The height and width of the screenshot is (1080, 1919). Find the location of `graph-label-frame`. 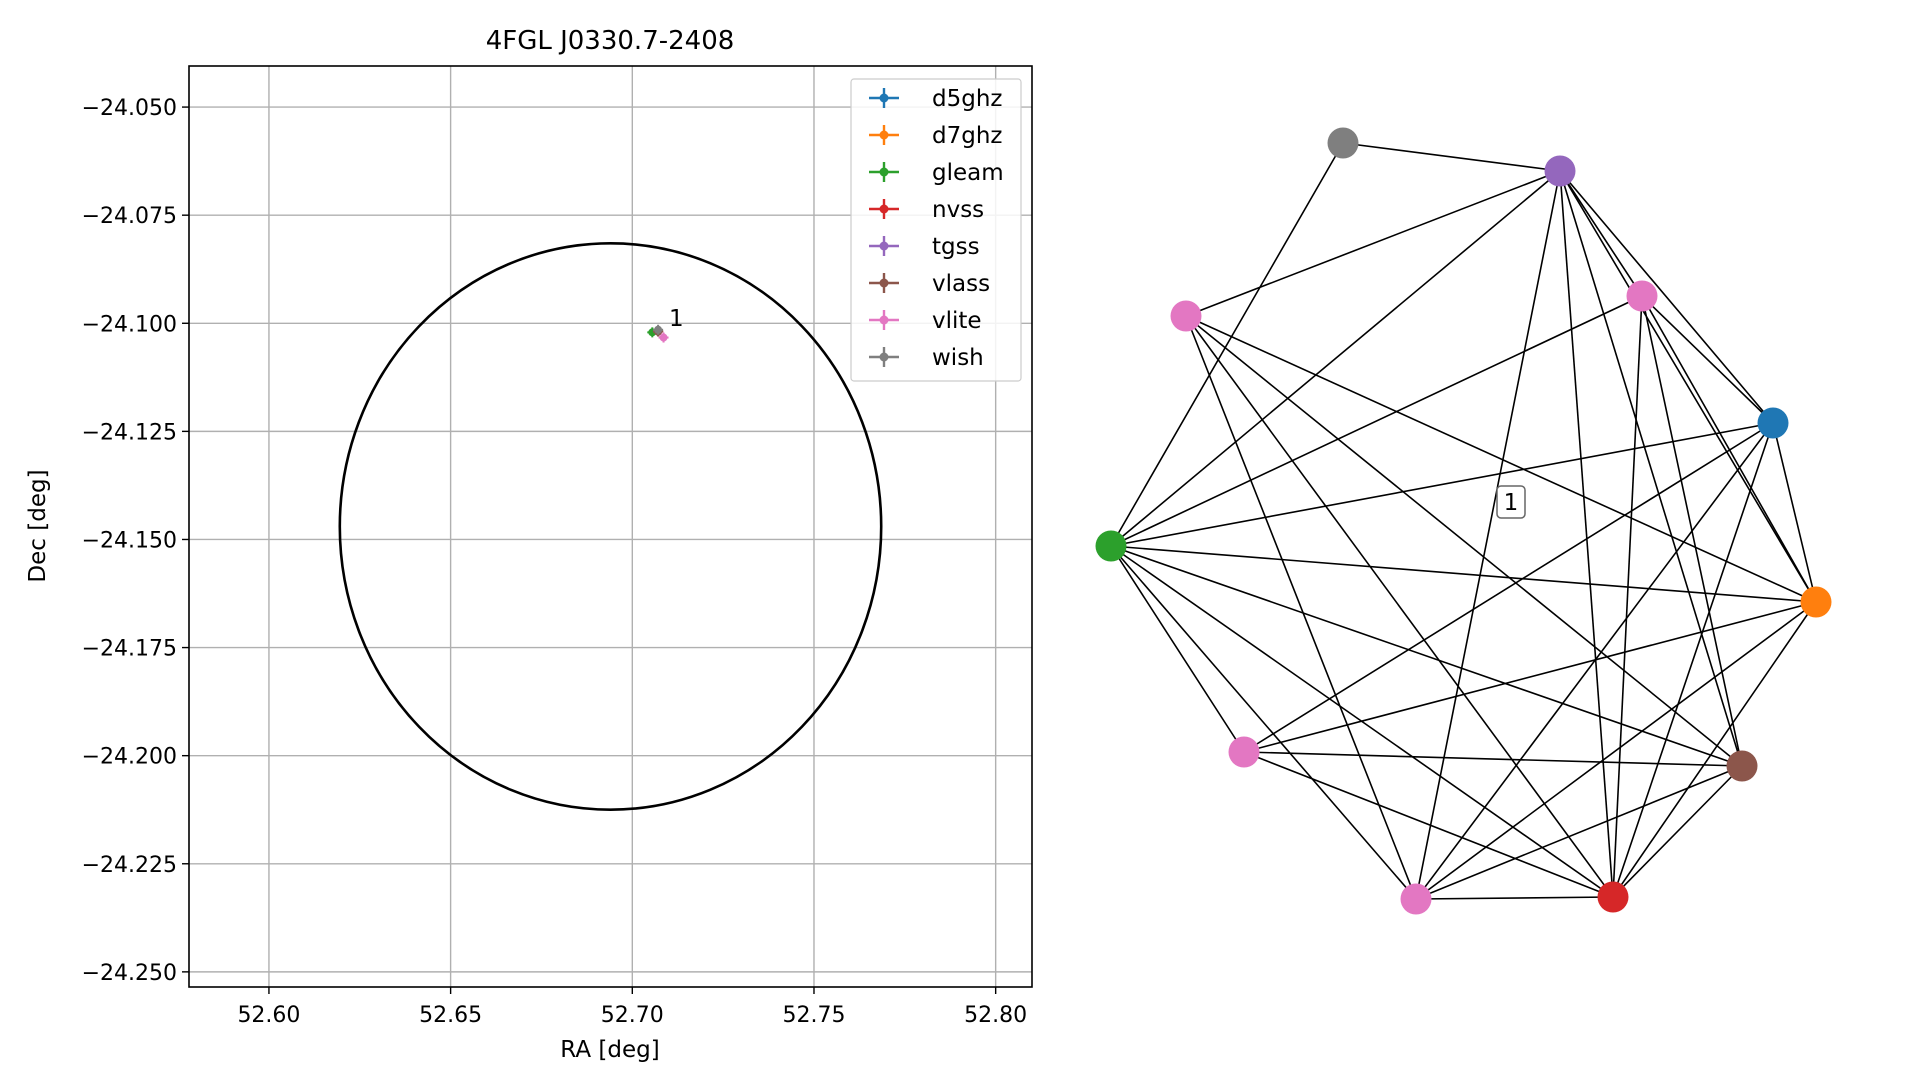

graph-label-frame is located at coordinates (1511, 502).